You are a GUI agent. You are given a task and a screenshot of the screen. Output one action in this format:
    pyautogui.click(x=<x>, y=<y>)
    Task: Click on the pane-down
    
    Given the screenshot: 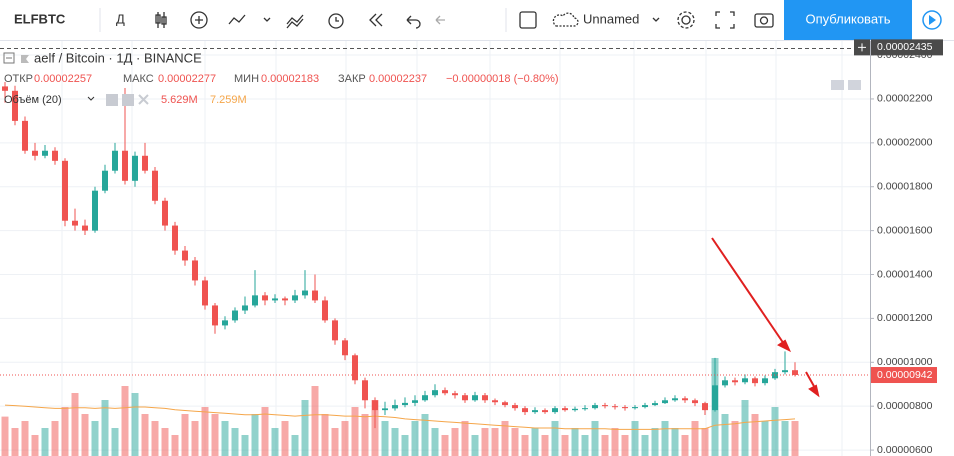 What is the action you would take?
    pyautogui.click(x=837, y=85)
    